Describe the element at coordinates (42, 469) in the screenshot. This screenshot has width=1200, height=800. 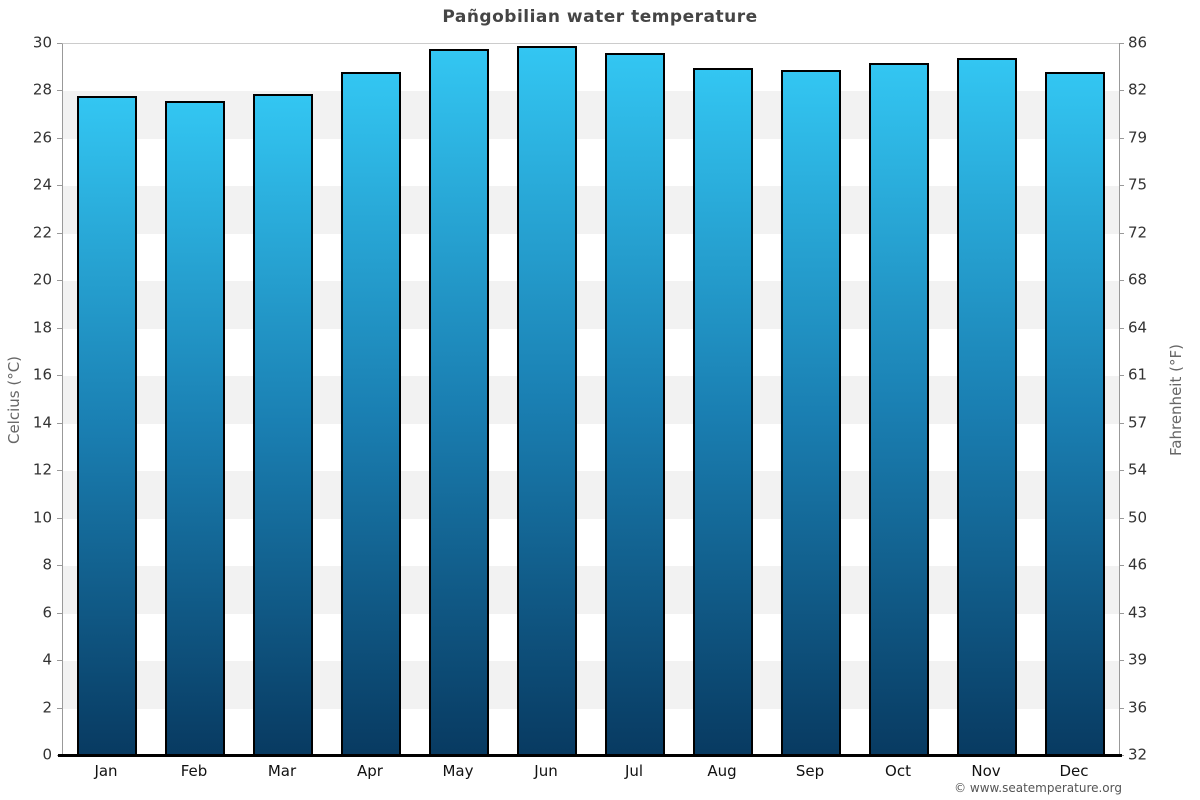
I see `celsius-tick-label: 12` at that location.